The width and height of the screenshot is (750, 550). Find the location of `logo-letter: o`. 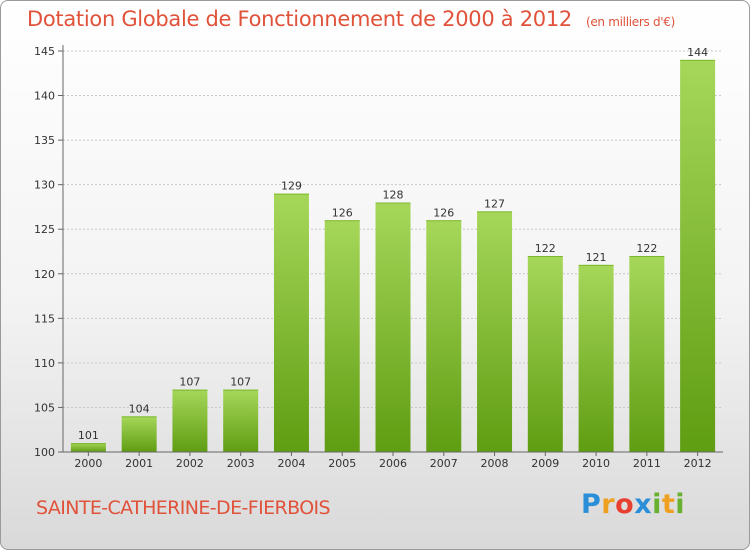

logo-letter: o is located at coordinates (625, 504).